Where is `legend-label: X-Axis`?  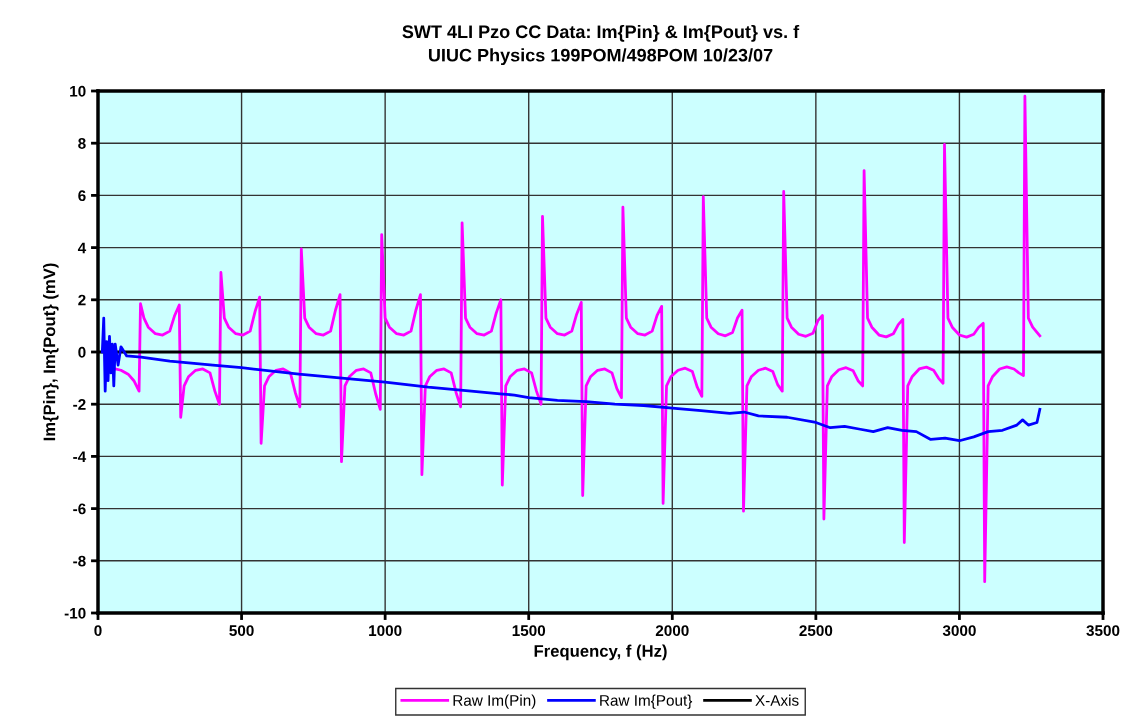
legend-label: X-Axis is located at coordinates (777, 700).